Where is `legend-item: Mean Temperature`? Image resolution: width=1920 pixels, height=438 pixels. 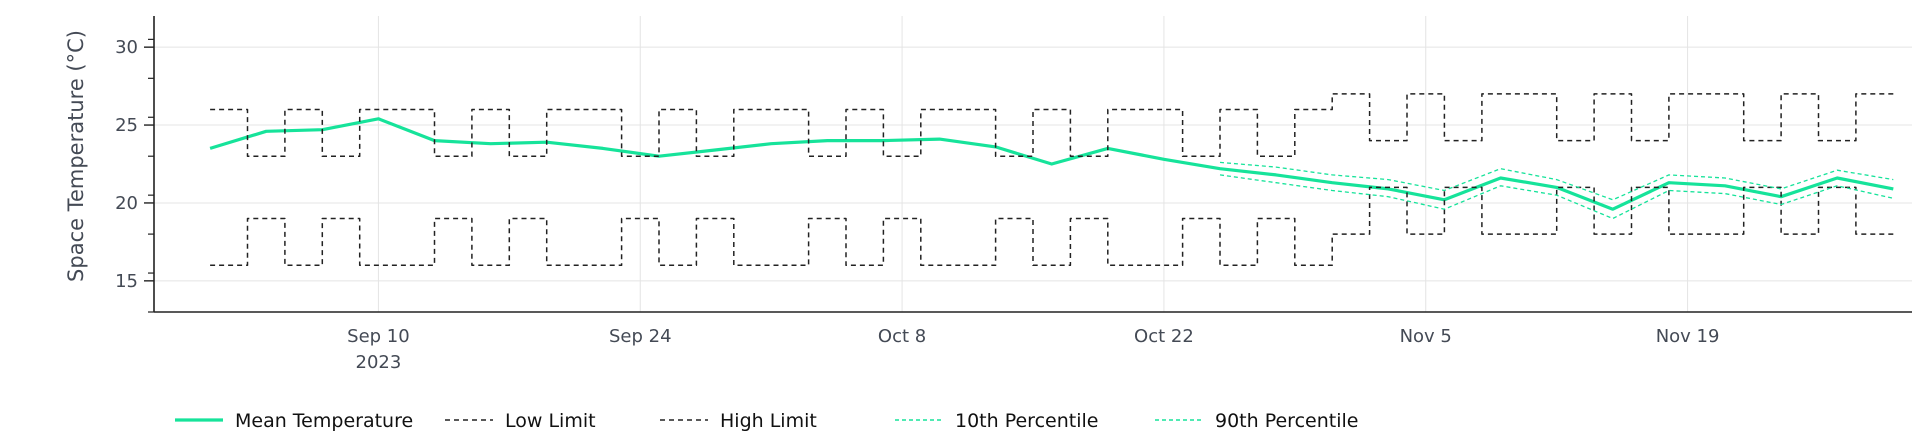
legend-item: Mean Temperature is located at coordinates (294, 421).